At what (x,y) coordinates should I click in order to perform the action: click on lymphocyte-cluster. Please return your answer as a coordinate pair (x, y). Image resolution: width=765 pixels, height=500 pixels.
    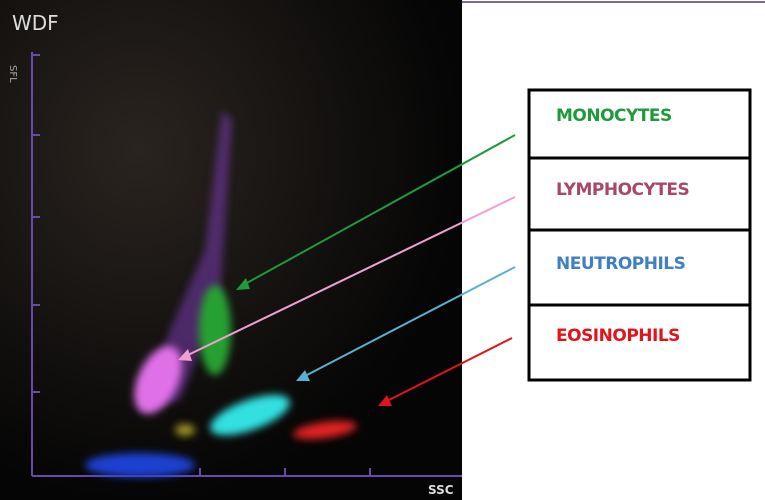
    Looking at the image, I should click on (158, 380).